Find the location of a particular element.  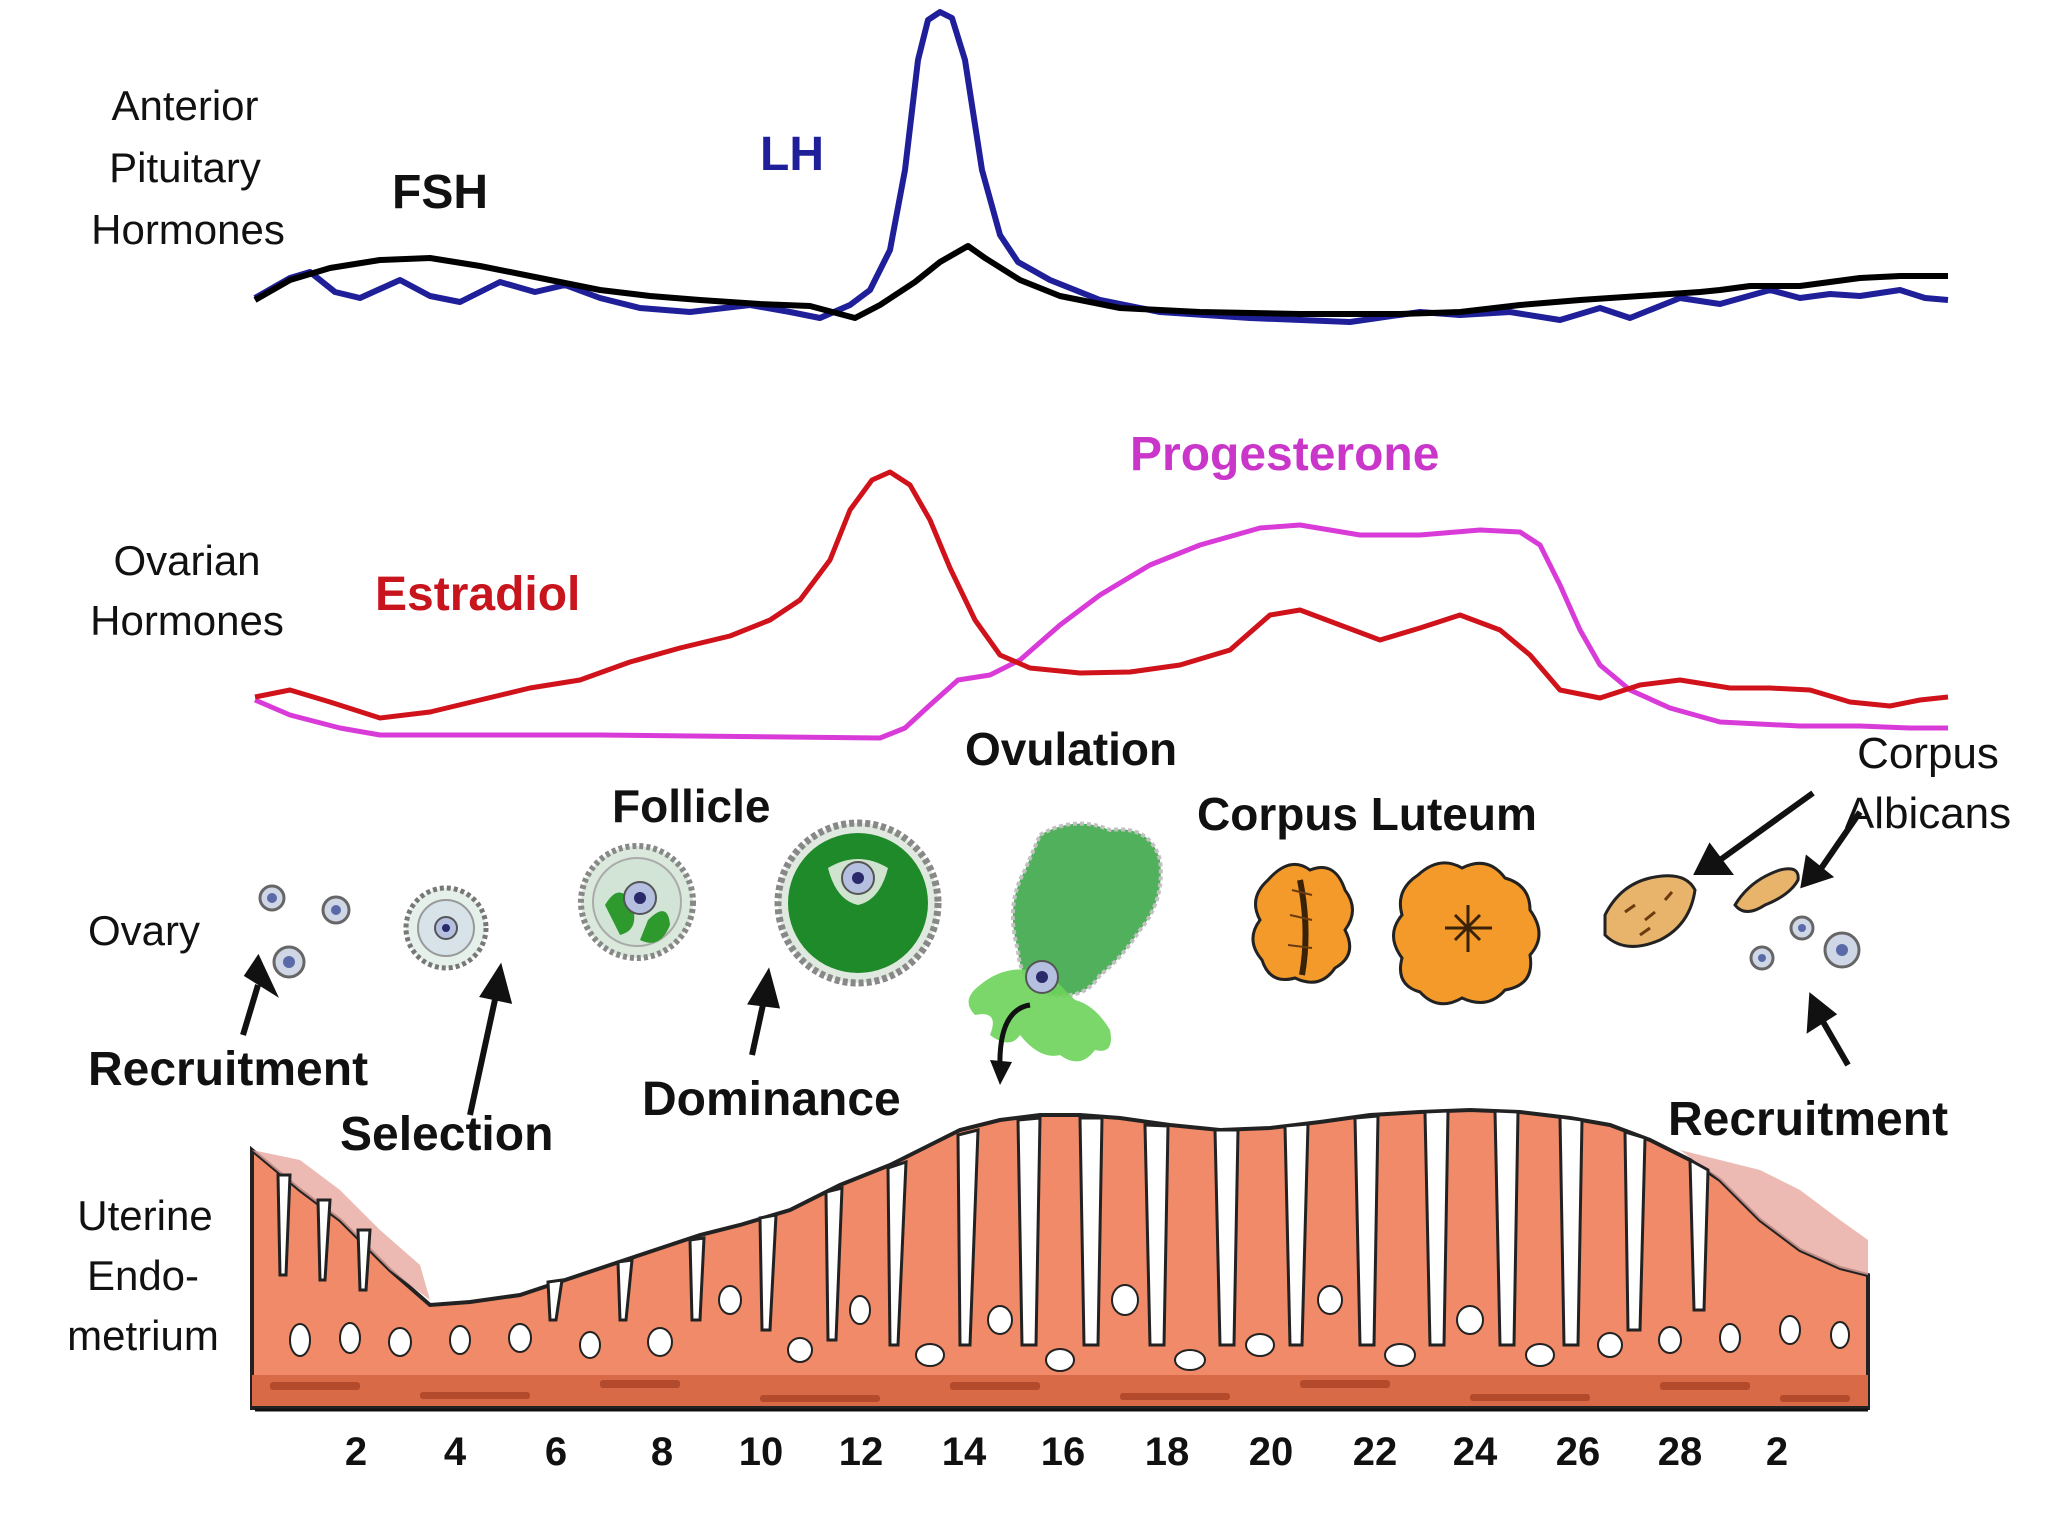

tick-label: 28 is located at coordinates (1680, 1452).